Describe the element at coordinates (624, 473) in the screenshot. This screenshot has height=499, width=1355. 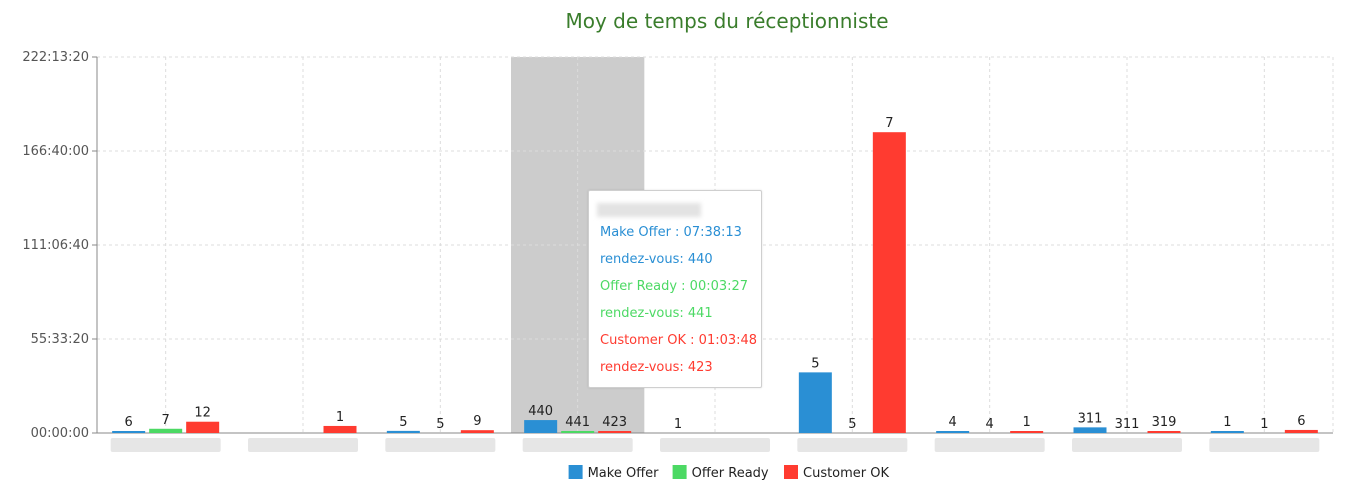
I see `legend-label: Make Offer` at that location.